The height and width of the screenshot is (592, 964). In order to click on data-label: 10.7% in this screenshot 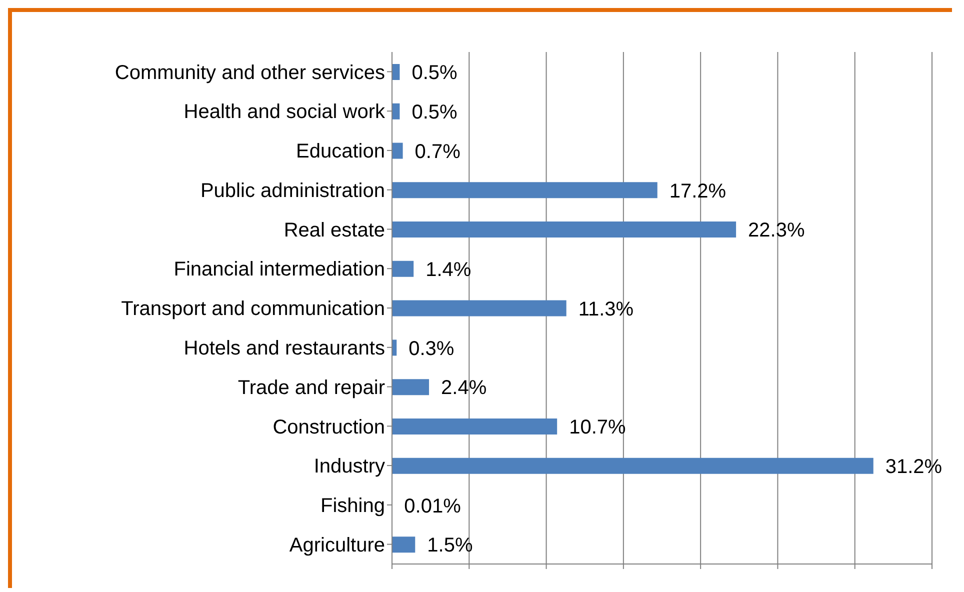, I will do `click(597, 427)`.